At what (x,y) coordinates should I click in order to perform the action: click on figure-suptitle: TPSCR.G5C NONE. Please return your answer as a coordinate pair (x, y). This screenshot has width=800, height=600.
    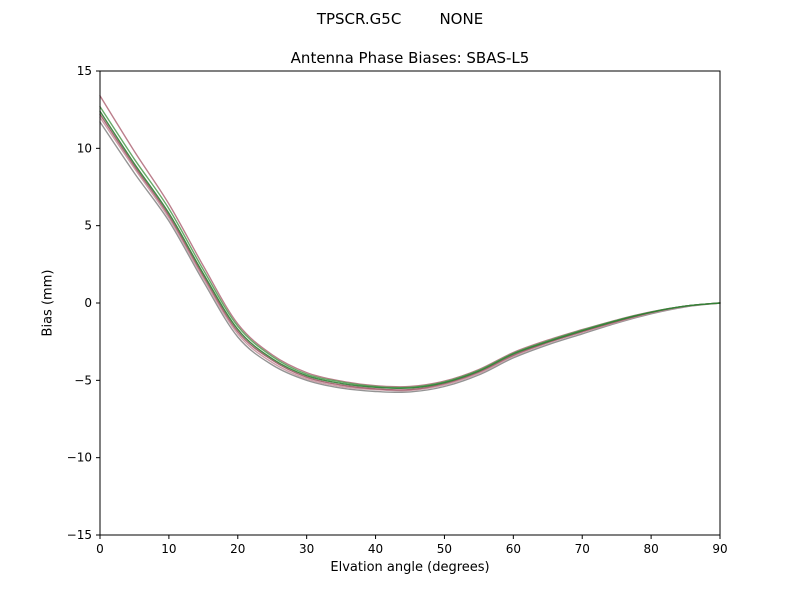
    Looking at the image, I should click on (400, 19).